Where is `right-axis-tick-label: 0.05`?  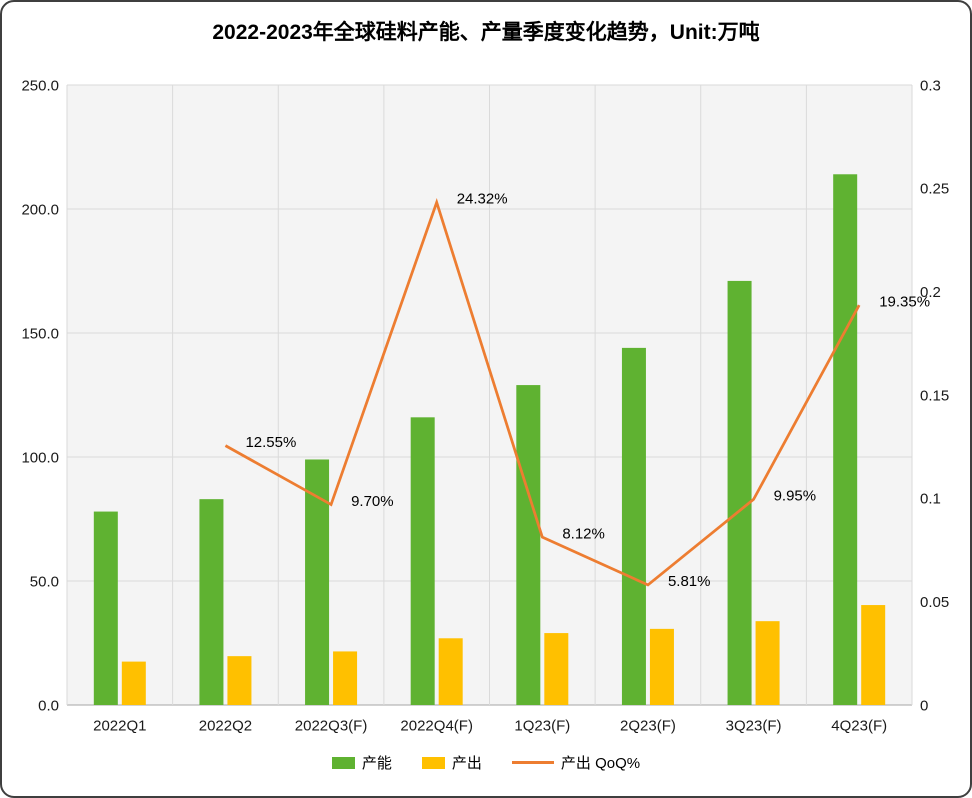 right-axis-tick-label: 0.05 is located at coordinates (934, 602).